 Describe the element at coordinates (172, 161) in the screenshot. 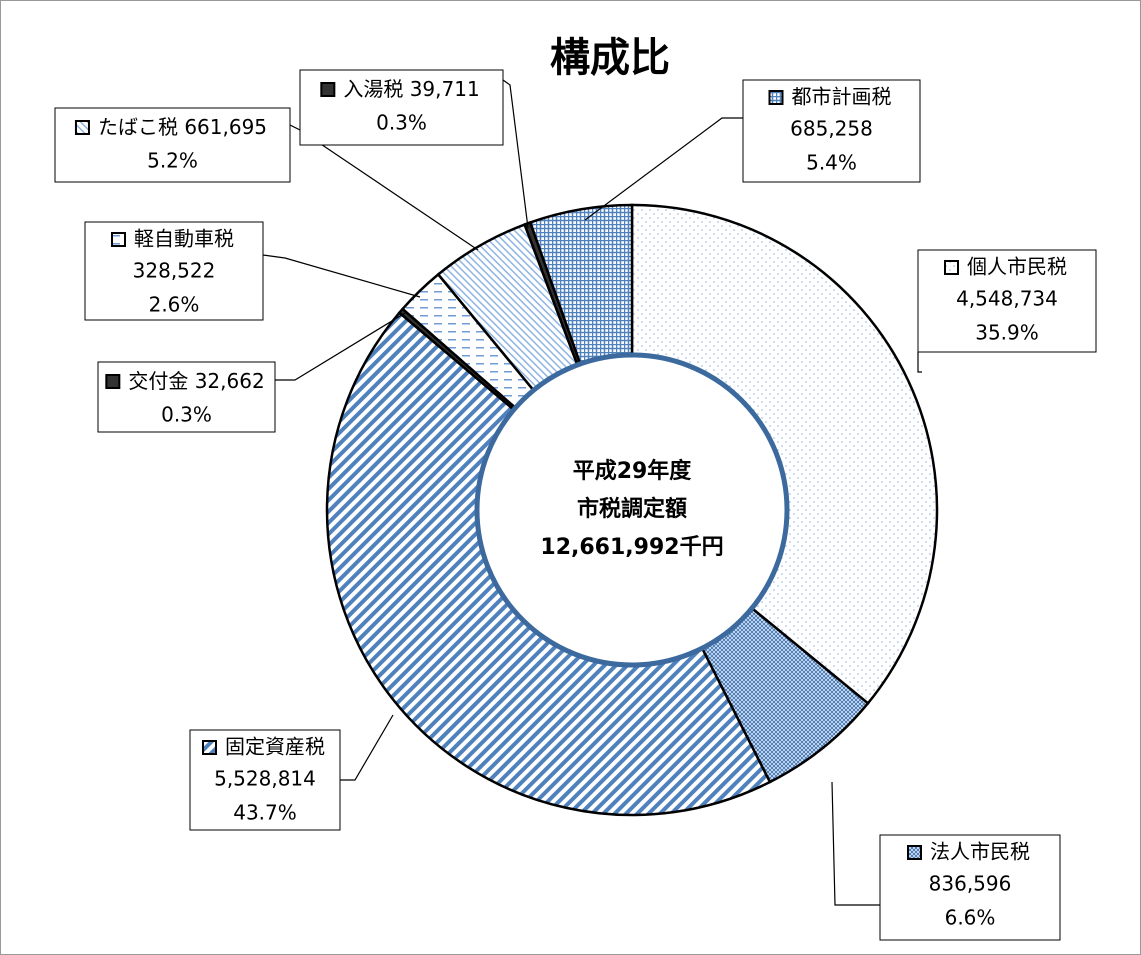

I see `data-label-percent: 5.2%` at that location.